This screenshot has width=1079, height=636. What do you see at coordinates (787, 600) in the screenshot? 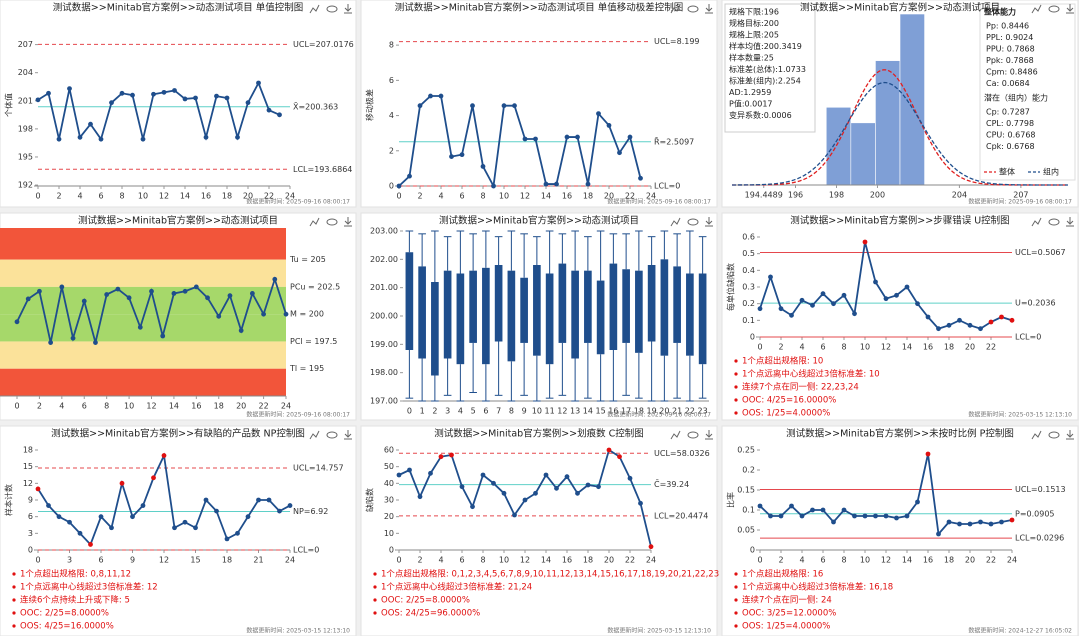
I see `note: 连续7个点在同一侧: 24` at bounding box center [787, 600].